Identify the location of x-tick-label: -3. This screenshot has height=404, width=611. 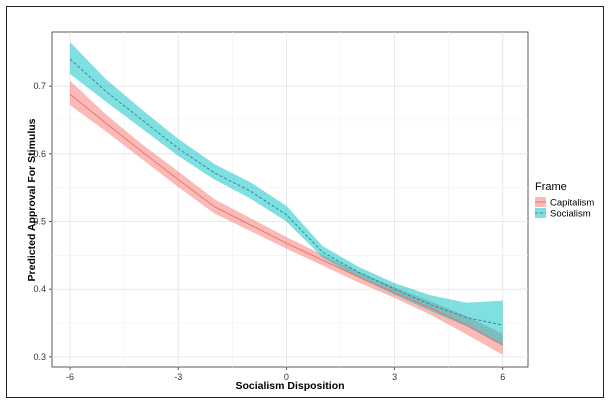
(178, 377).